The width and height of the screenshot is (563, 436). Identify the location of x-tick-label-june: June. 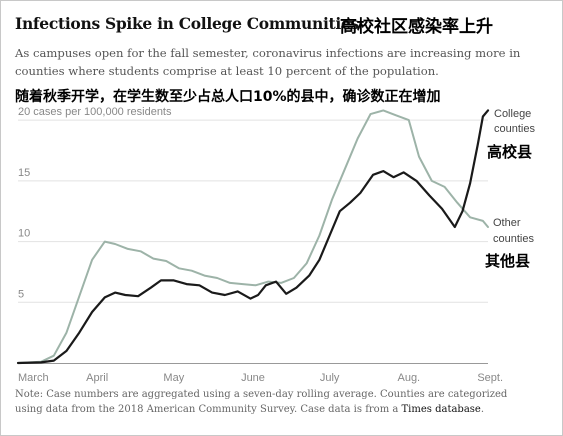
(253, 378).